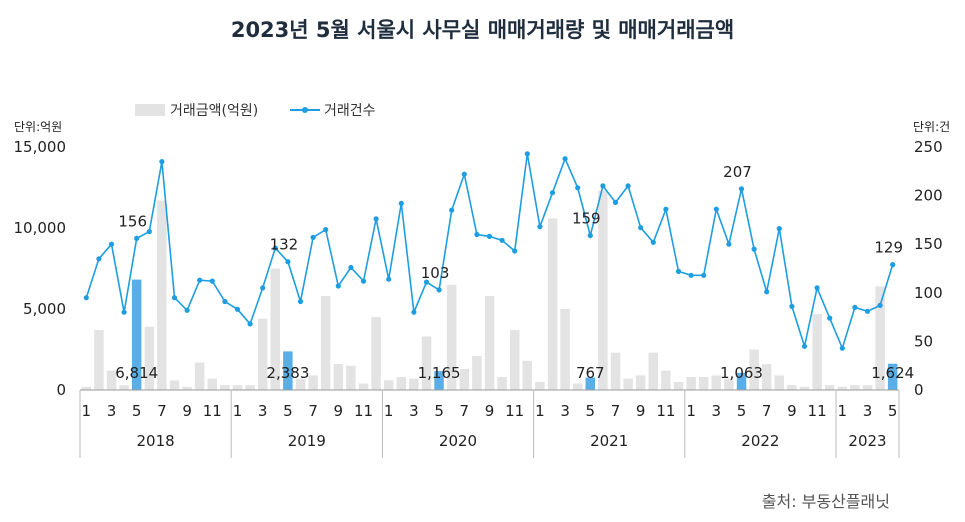  I want to click on y-right-tick-label: 100, so click(928, 293).